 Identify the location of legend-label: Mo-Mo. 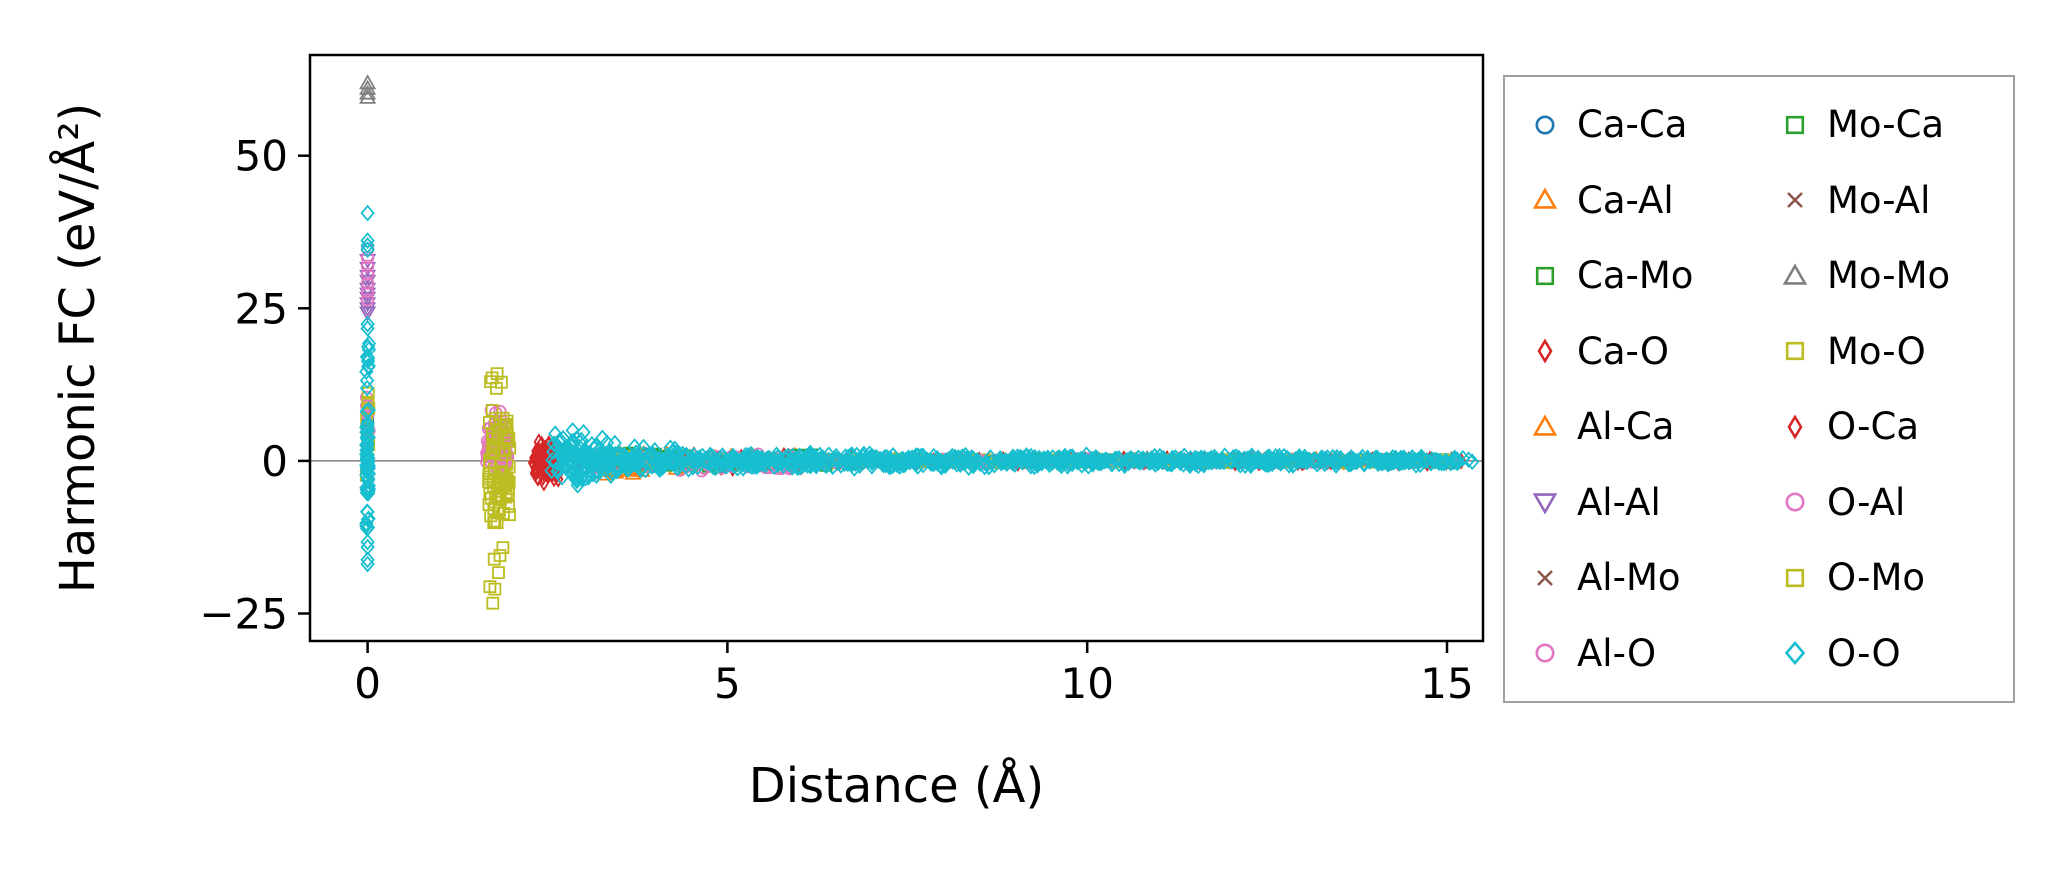
(1889, 276).